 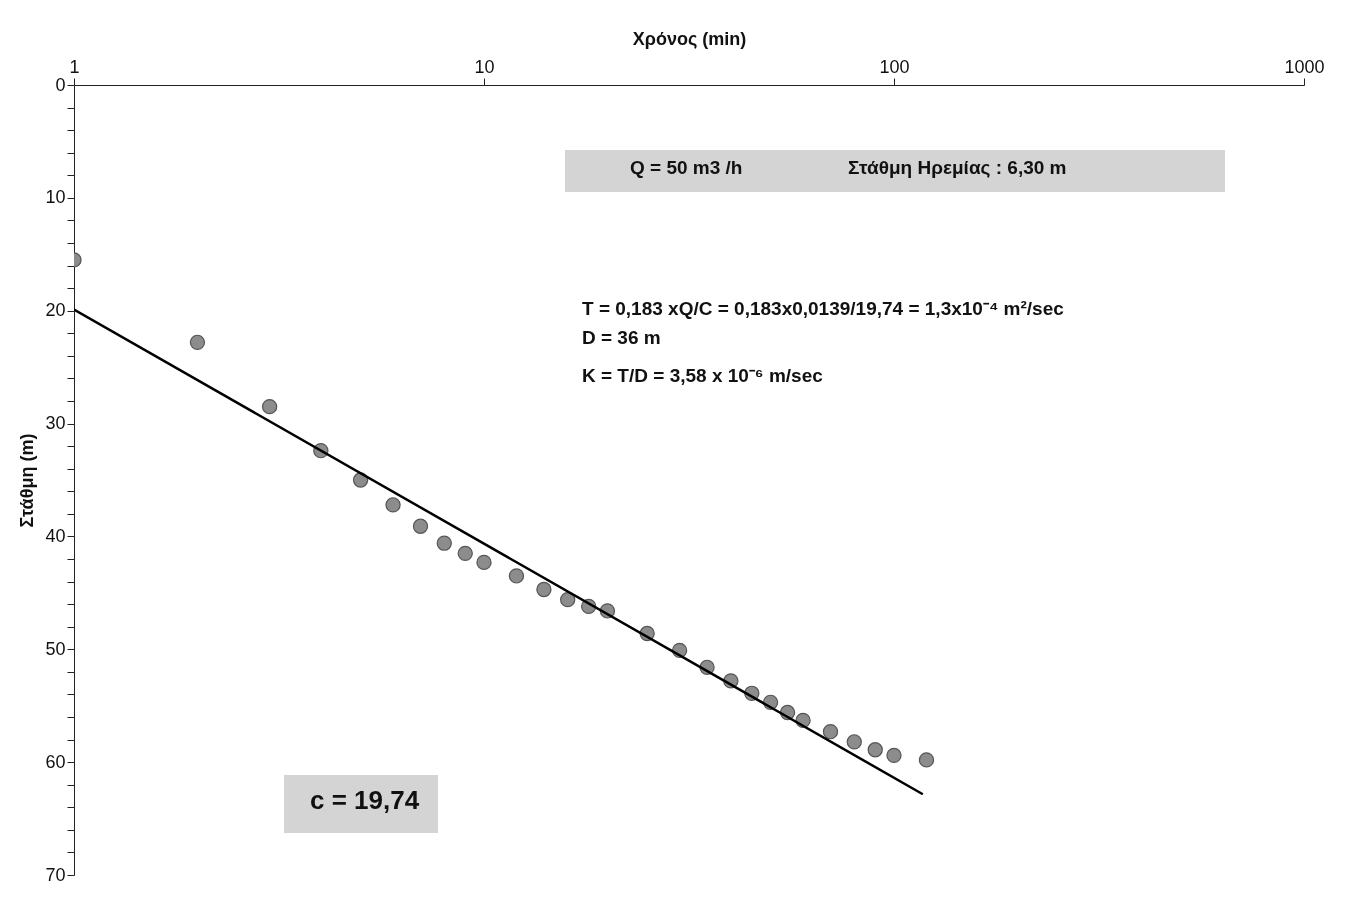 I want to click on annotation: Q = 50 m3 /h, so click(x=686, y=168).